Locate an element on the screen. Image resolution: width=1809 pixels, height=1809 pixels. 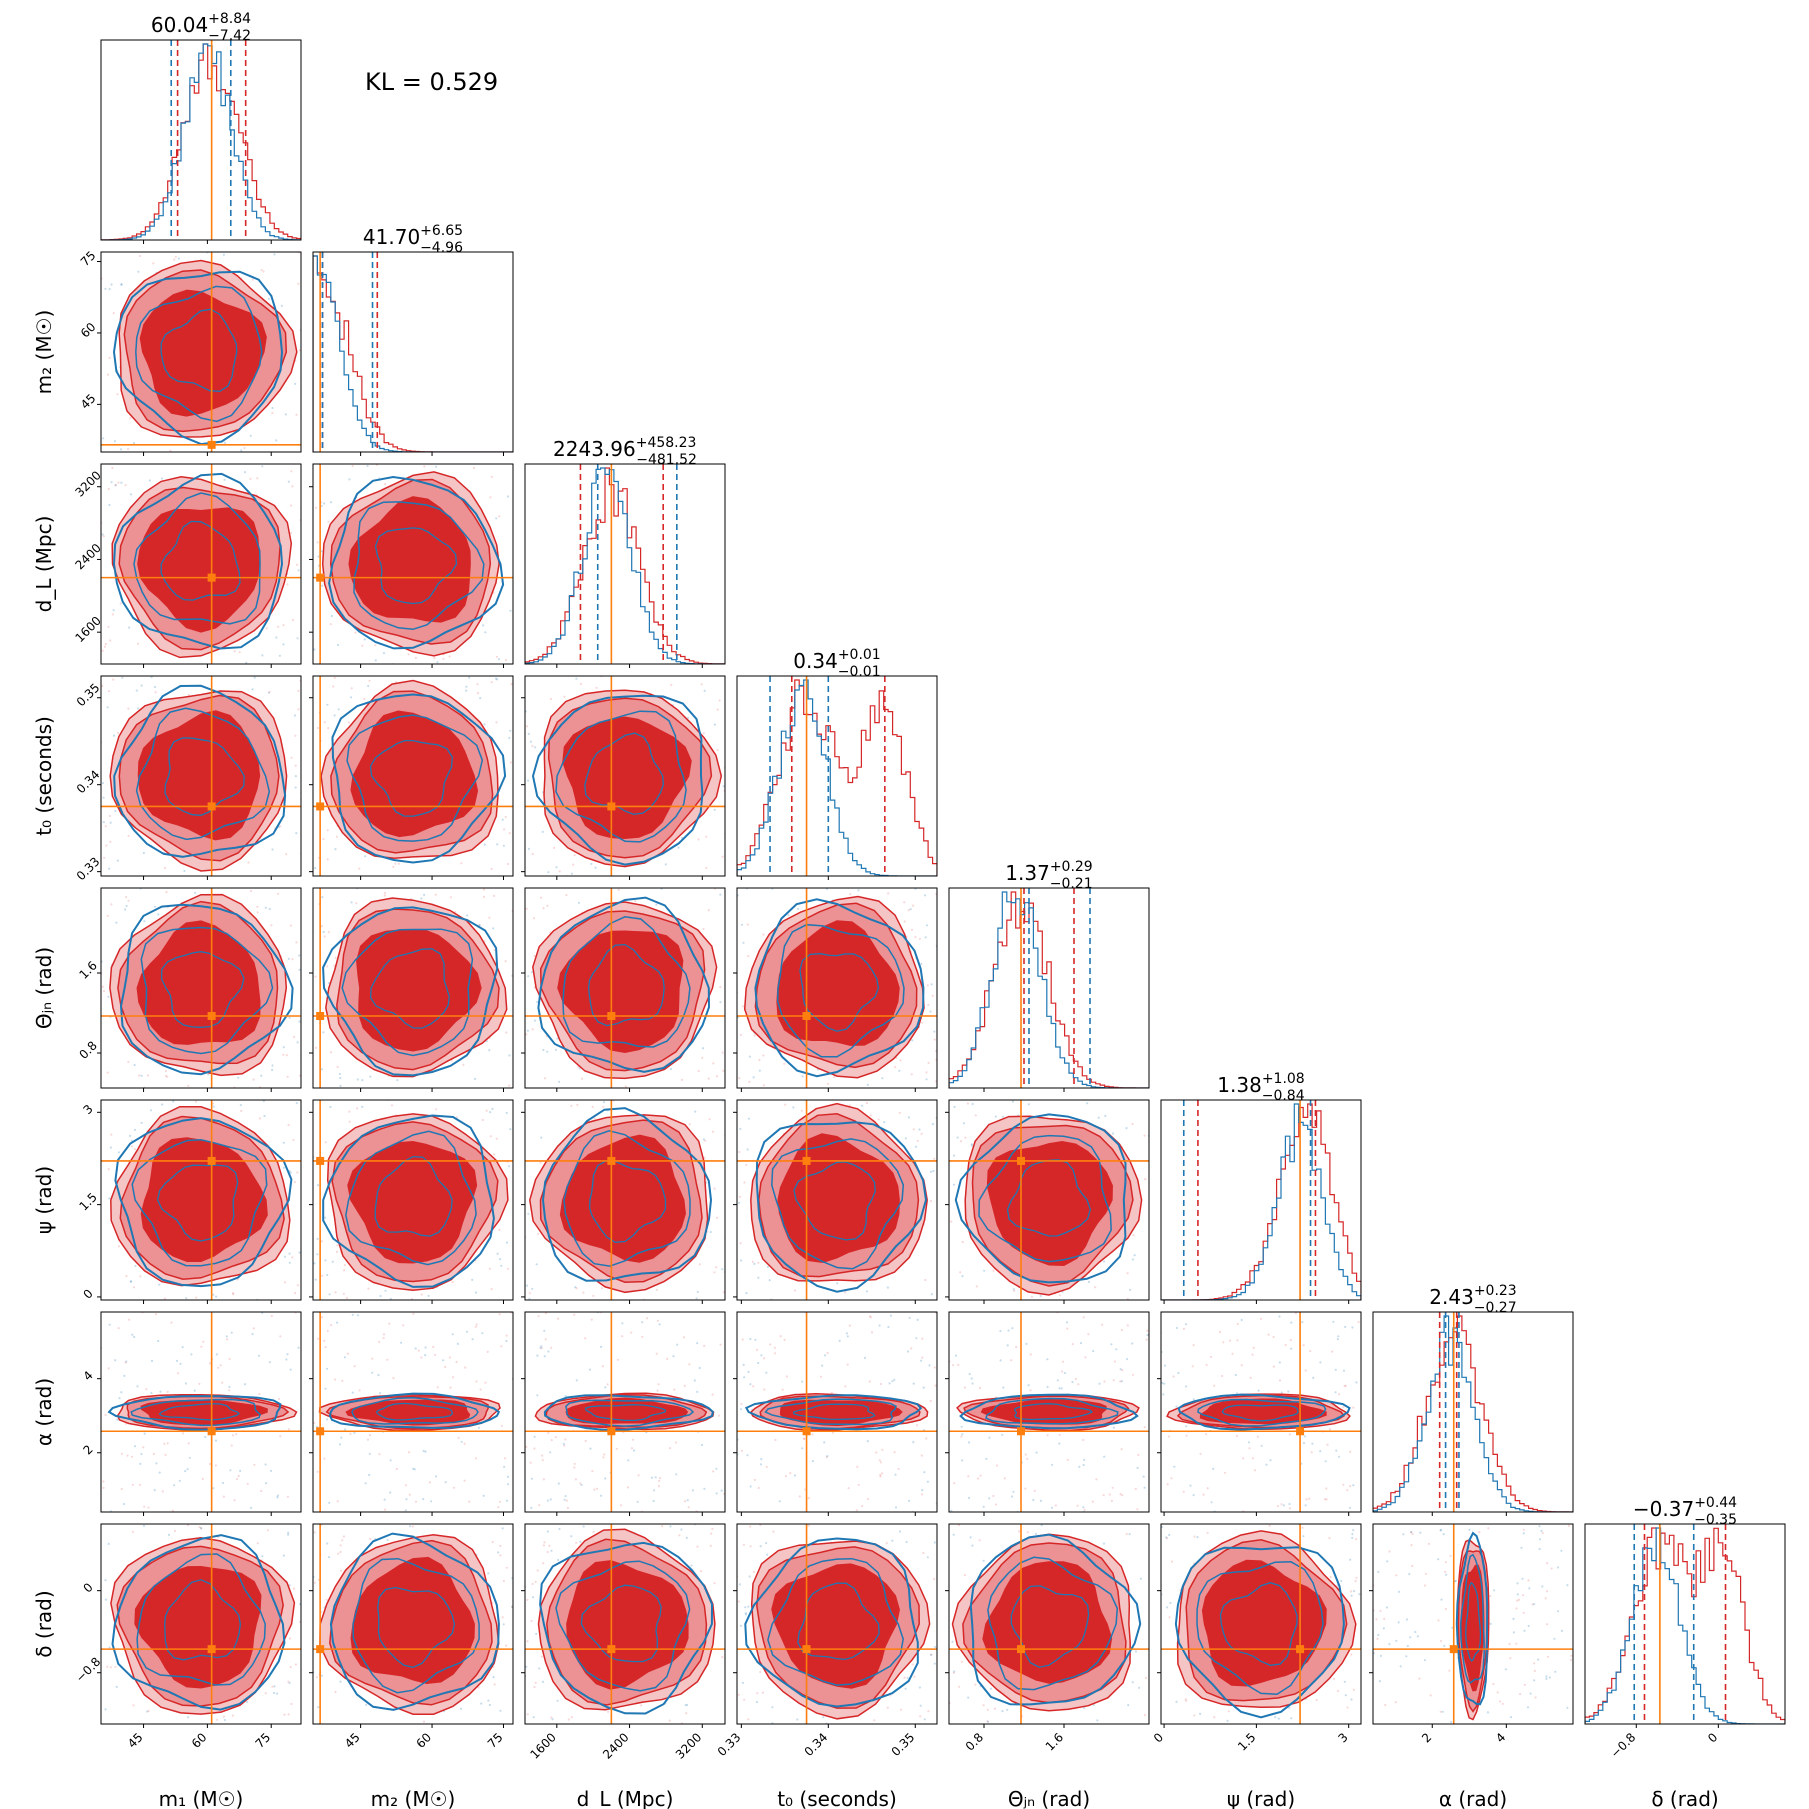
panel-1-0: 45 60 75 m₂ (M☉) is located at coordinates (167, 352).